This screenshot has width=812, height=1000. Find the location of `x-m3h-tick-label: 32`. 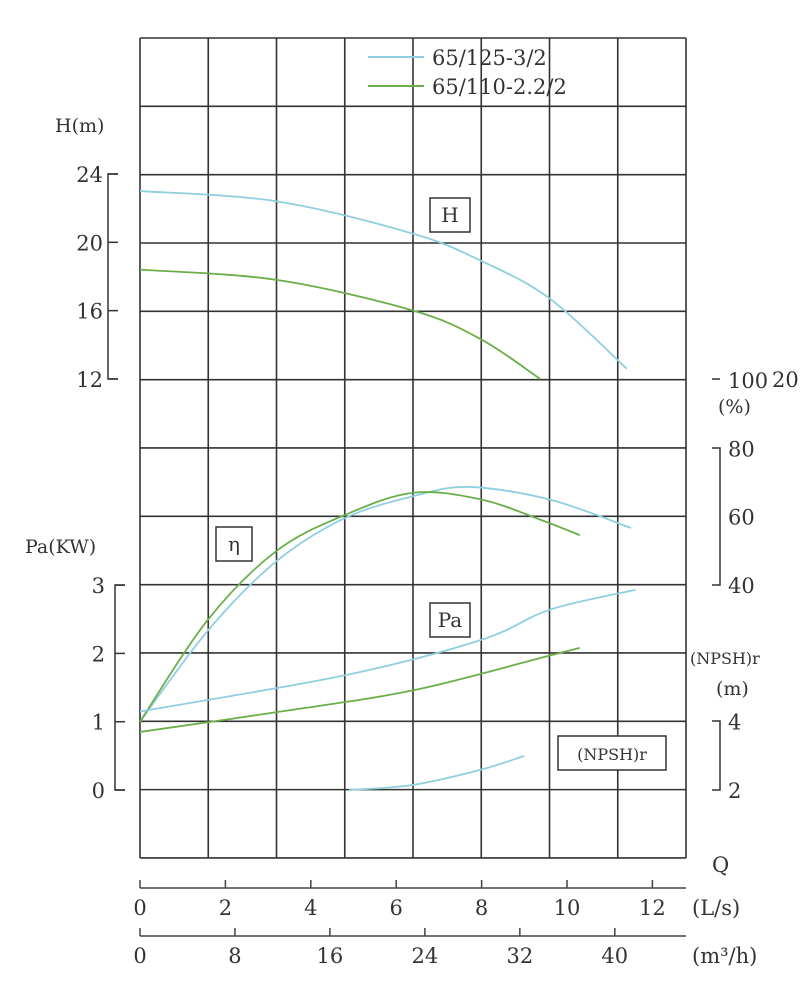

x-m3h-tick-label: 32 is located at coordinates (519, 956).